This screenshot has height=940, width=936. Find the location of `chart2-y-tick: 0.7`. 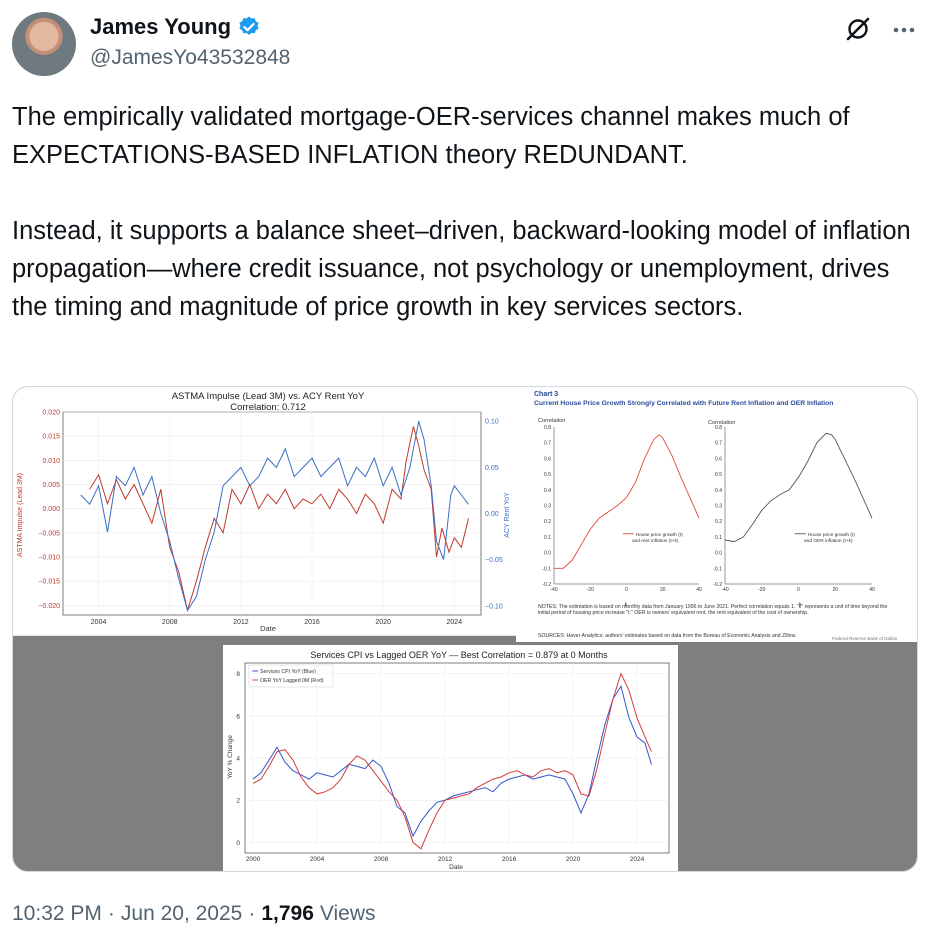

chart2-y-tick: 0.7 is located at coordinates (718, 444).